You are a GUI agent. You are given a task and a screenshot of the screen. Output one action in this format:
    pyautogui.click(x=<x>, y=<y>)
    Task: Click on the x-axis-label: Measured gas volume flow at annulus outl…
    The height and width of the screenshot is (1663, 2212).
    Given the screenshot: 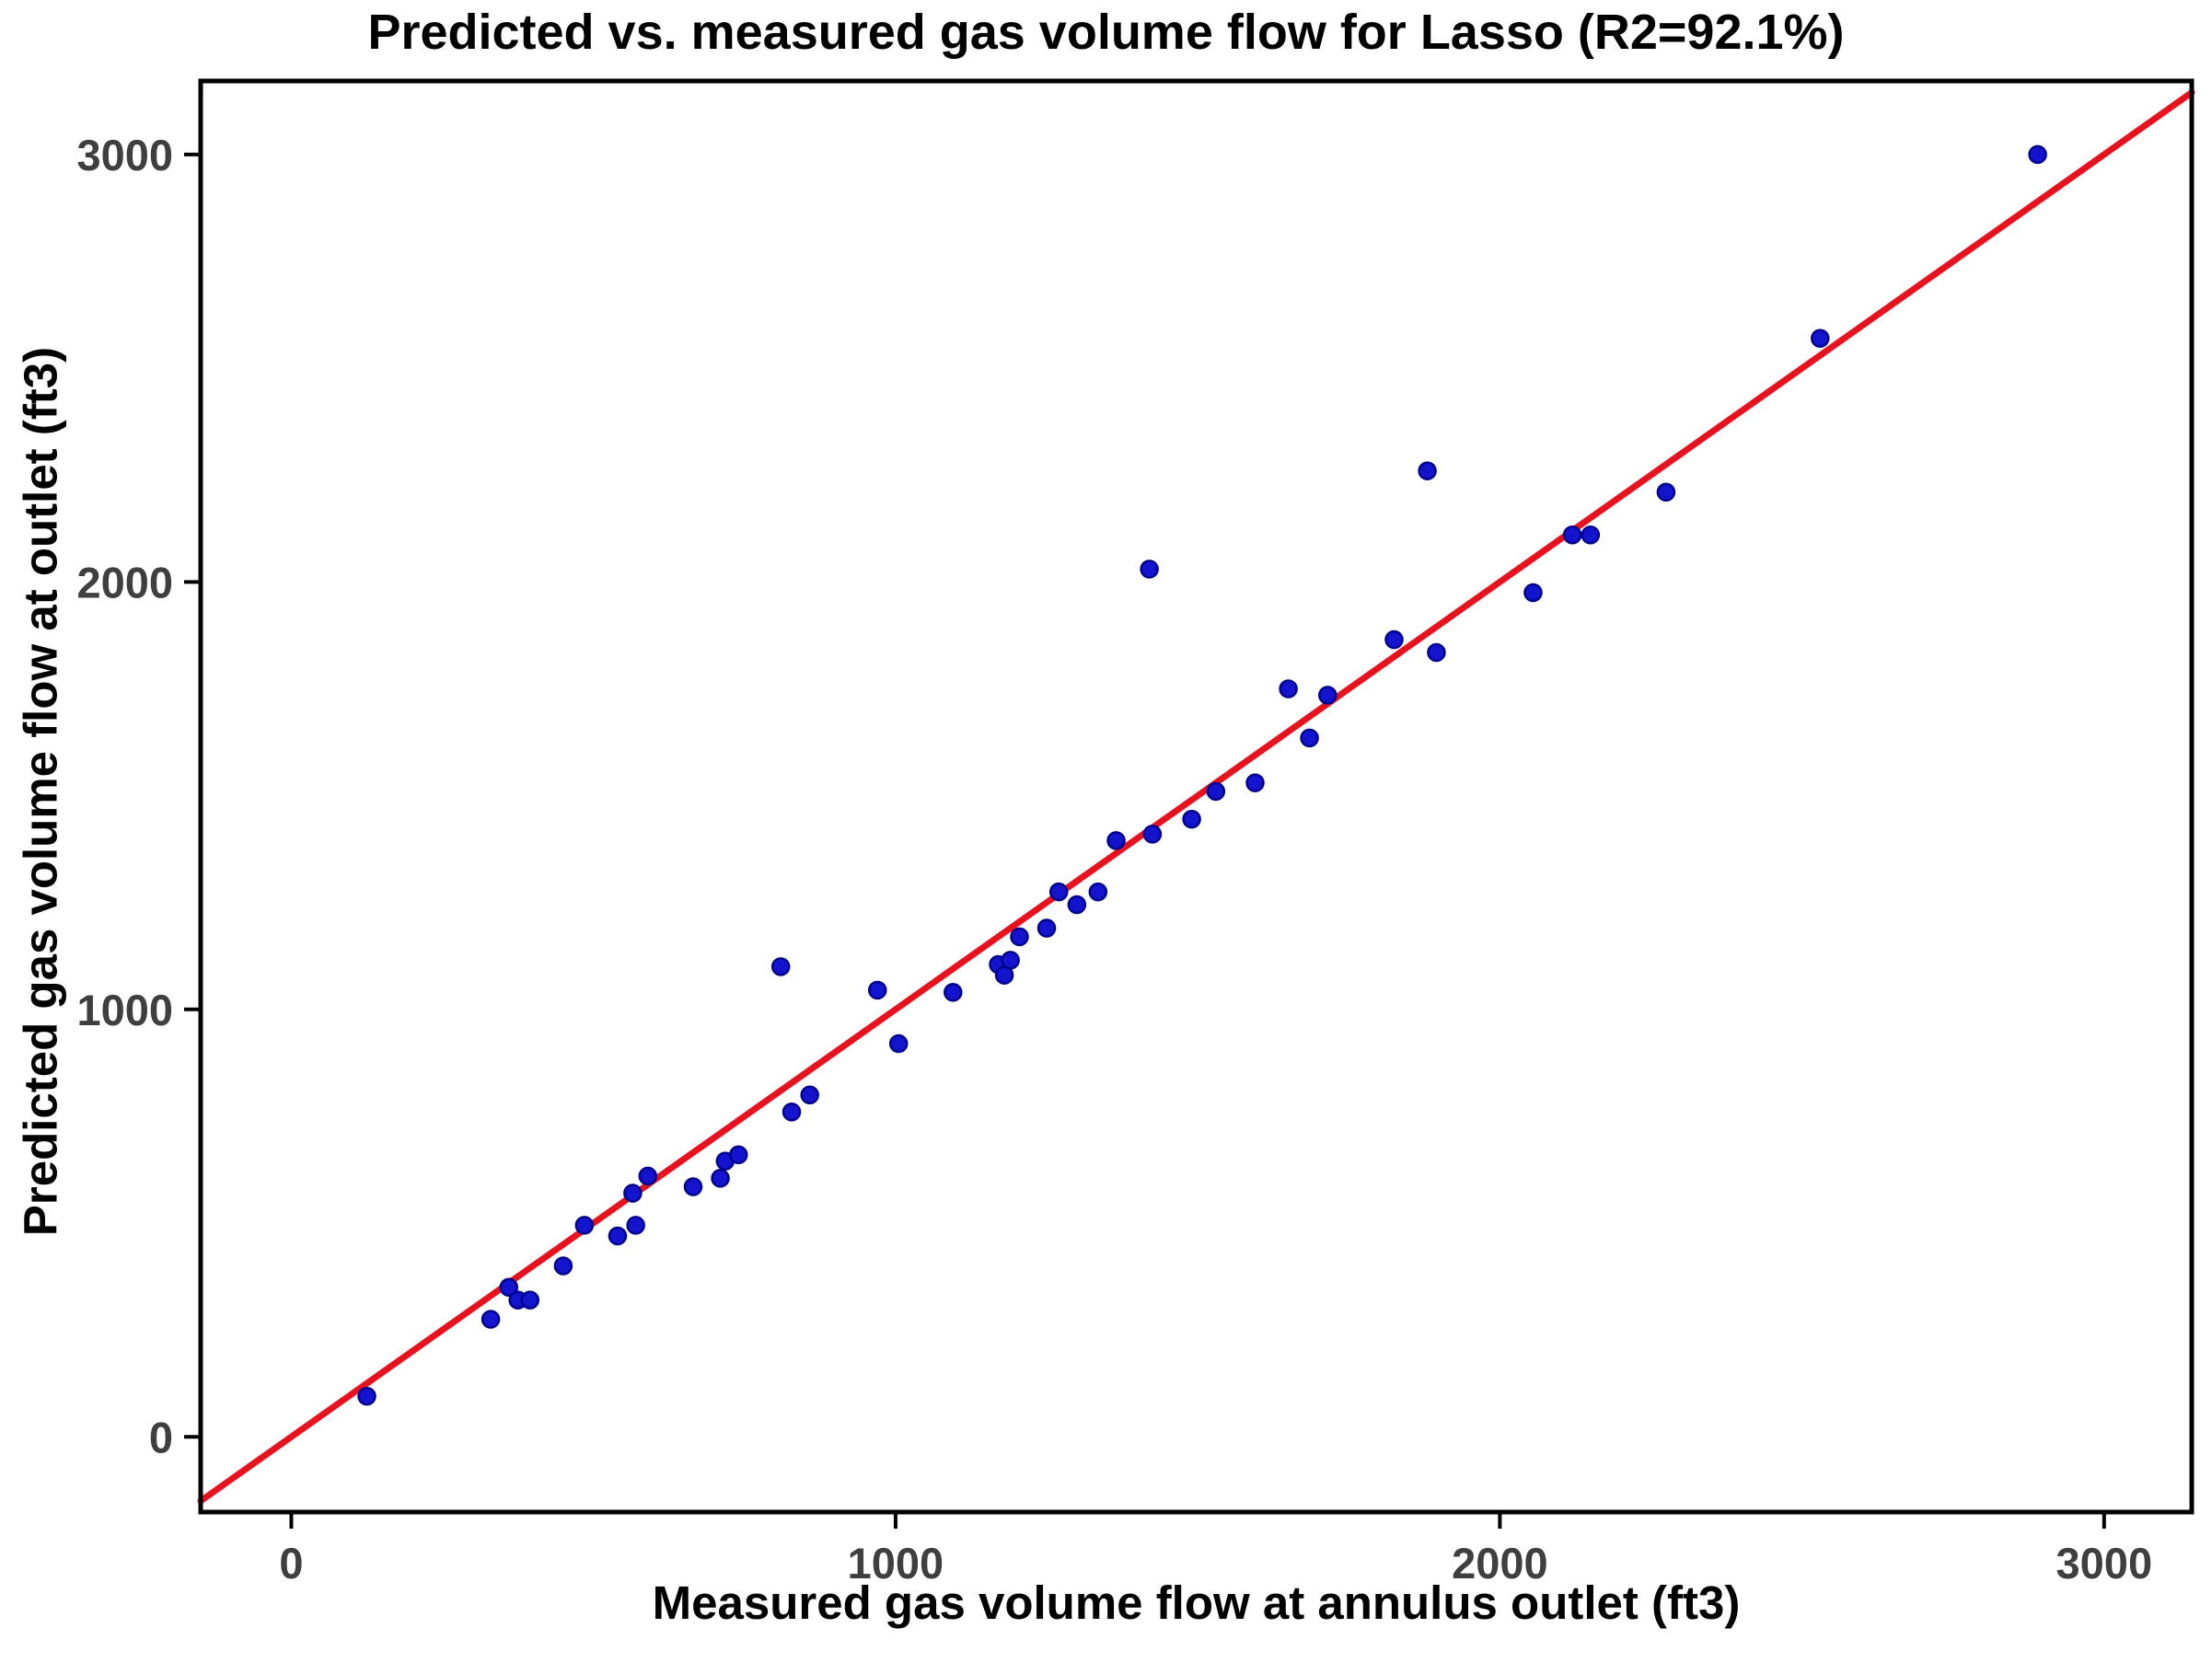 What is the action you would take?
    pyautogui.click(x=1196, y=1602)
    